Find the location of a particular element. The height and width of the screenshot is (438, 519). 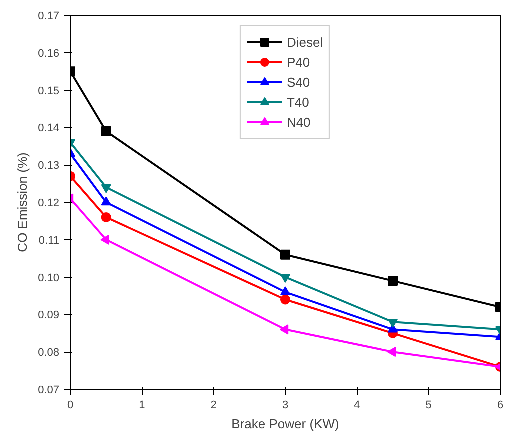

x-tick-label: 0 is located at coordinates (70, 406).